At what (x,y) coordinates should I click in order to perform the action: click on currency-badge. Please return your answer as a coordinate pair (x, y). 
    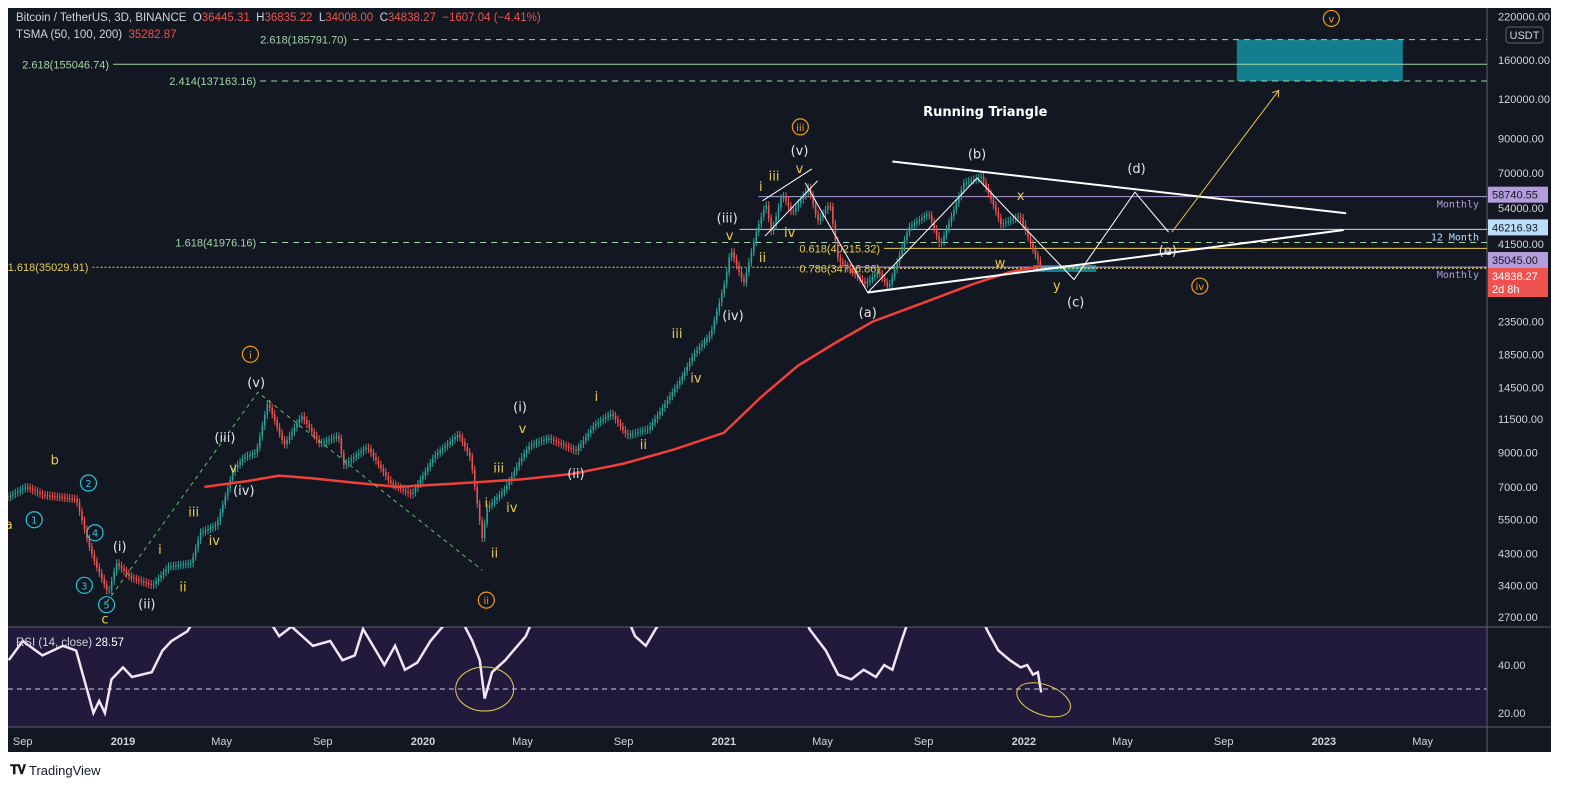
    Looking at the image, I should click on (1524, 35).